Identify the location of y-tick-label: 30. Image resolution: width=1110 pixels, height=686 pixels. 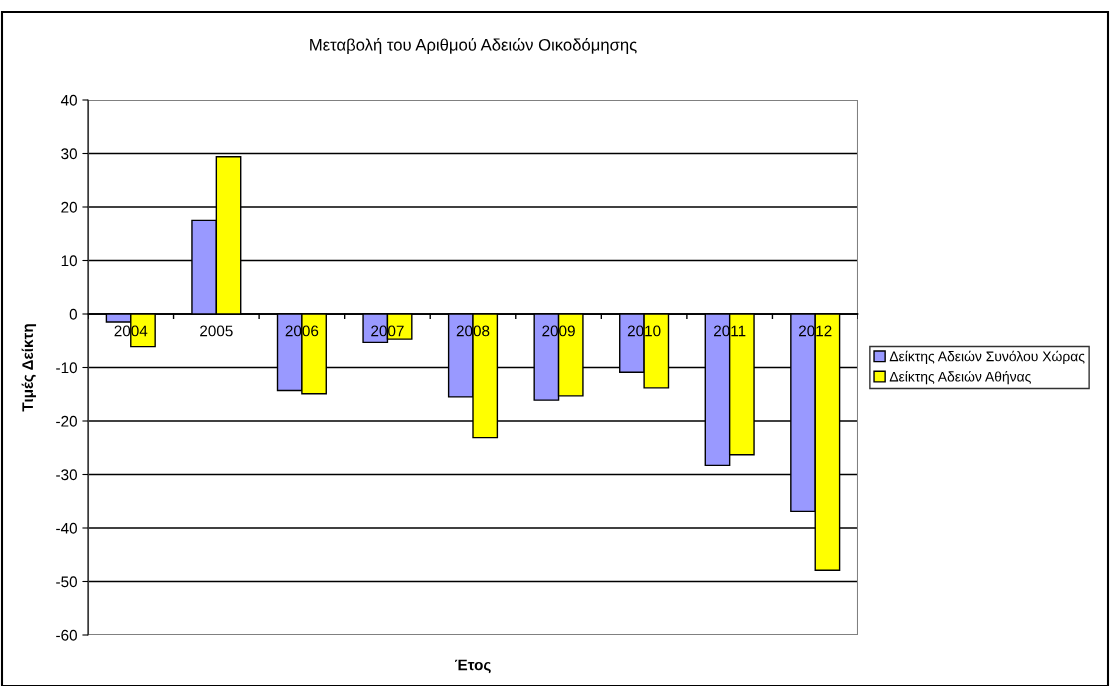
(69, 154).